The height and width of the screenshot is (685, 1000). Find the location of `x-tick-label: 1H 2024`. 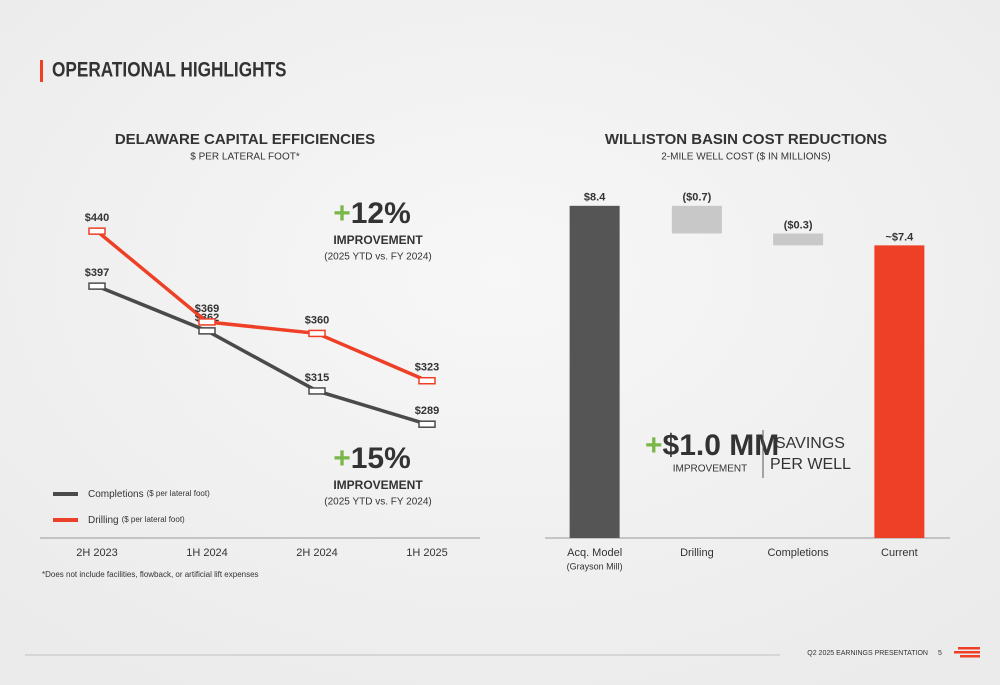

x-tick-label: 1H 2024 is located at coordinates (207, 553).